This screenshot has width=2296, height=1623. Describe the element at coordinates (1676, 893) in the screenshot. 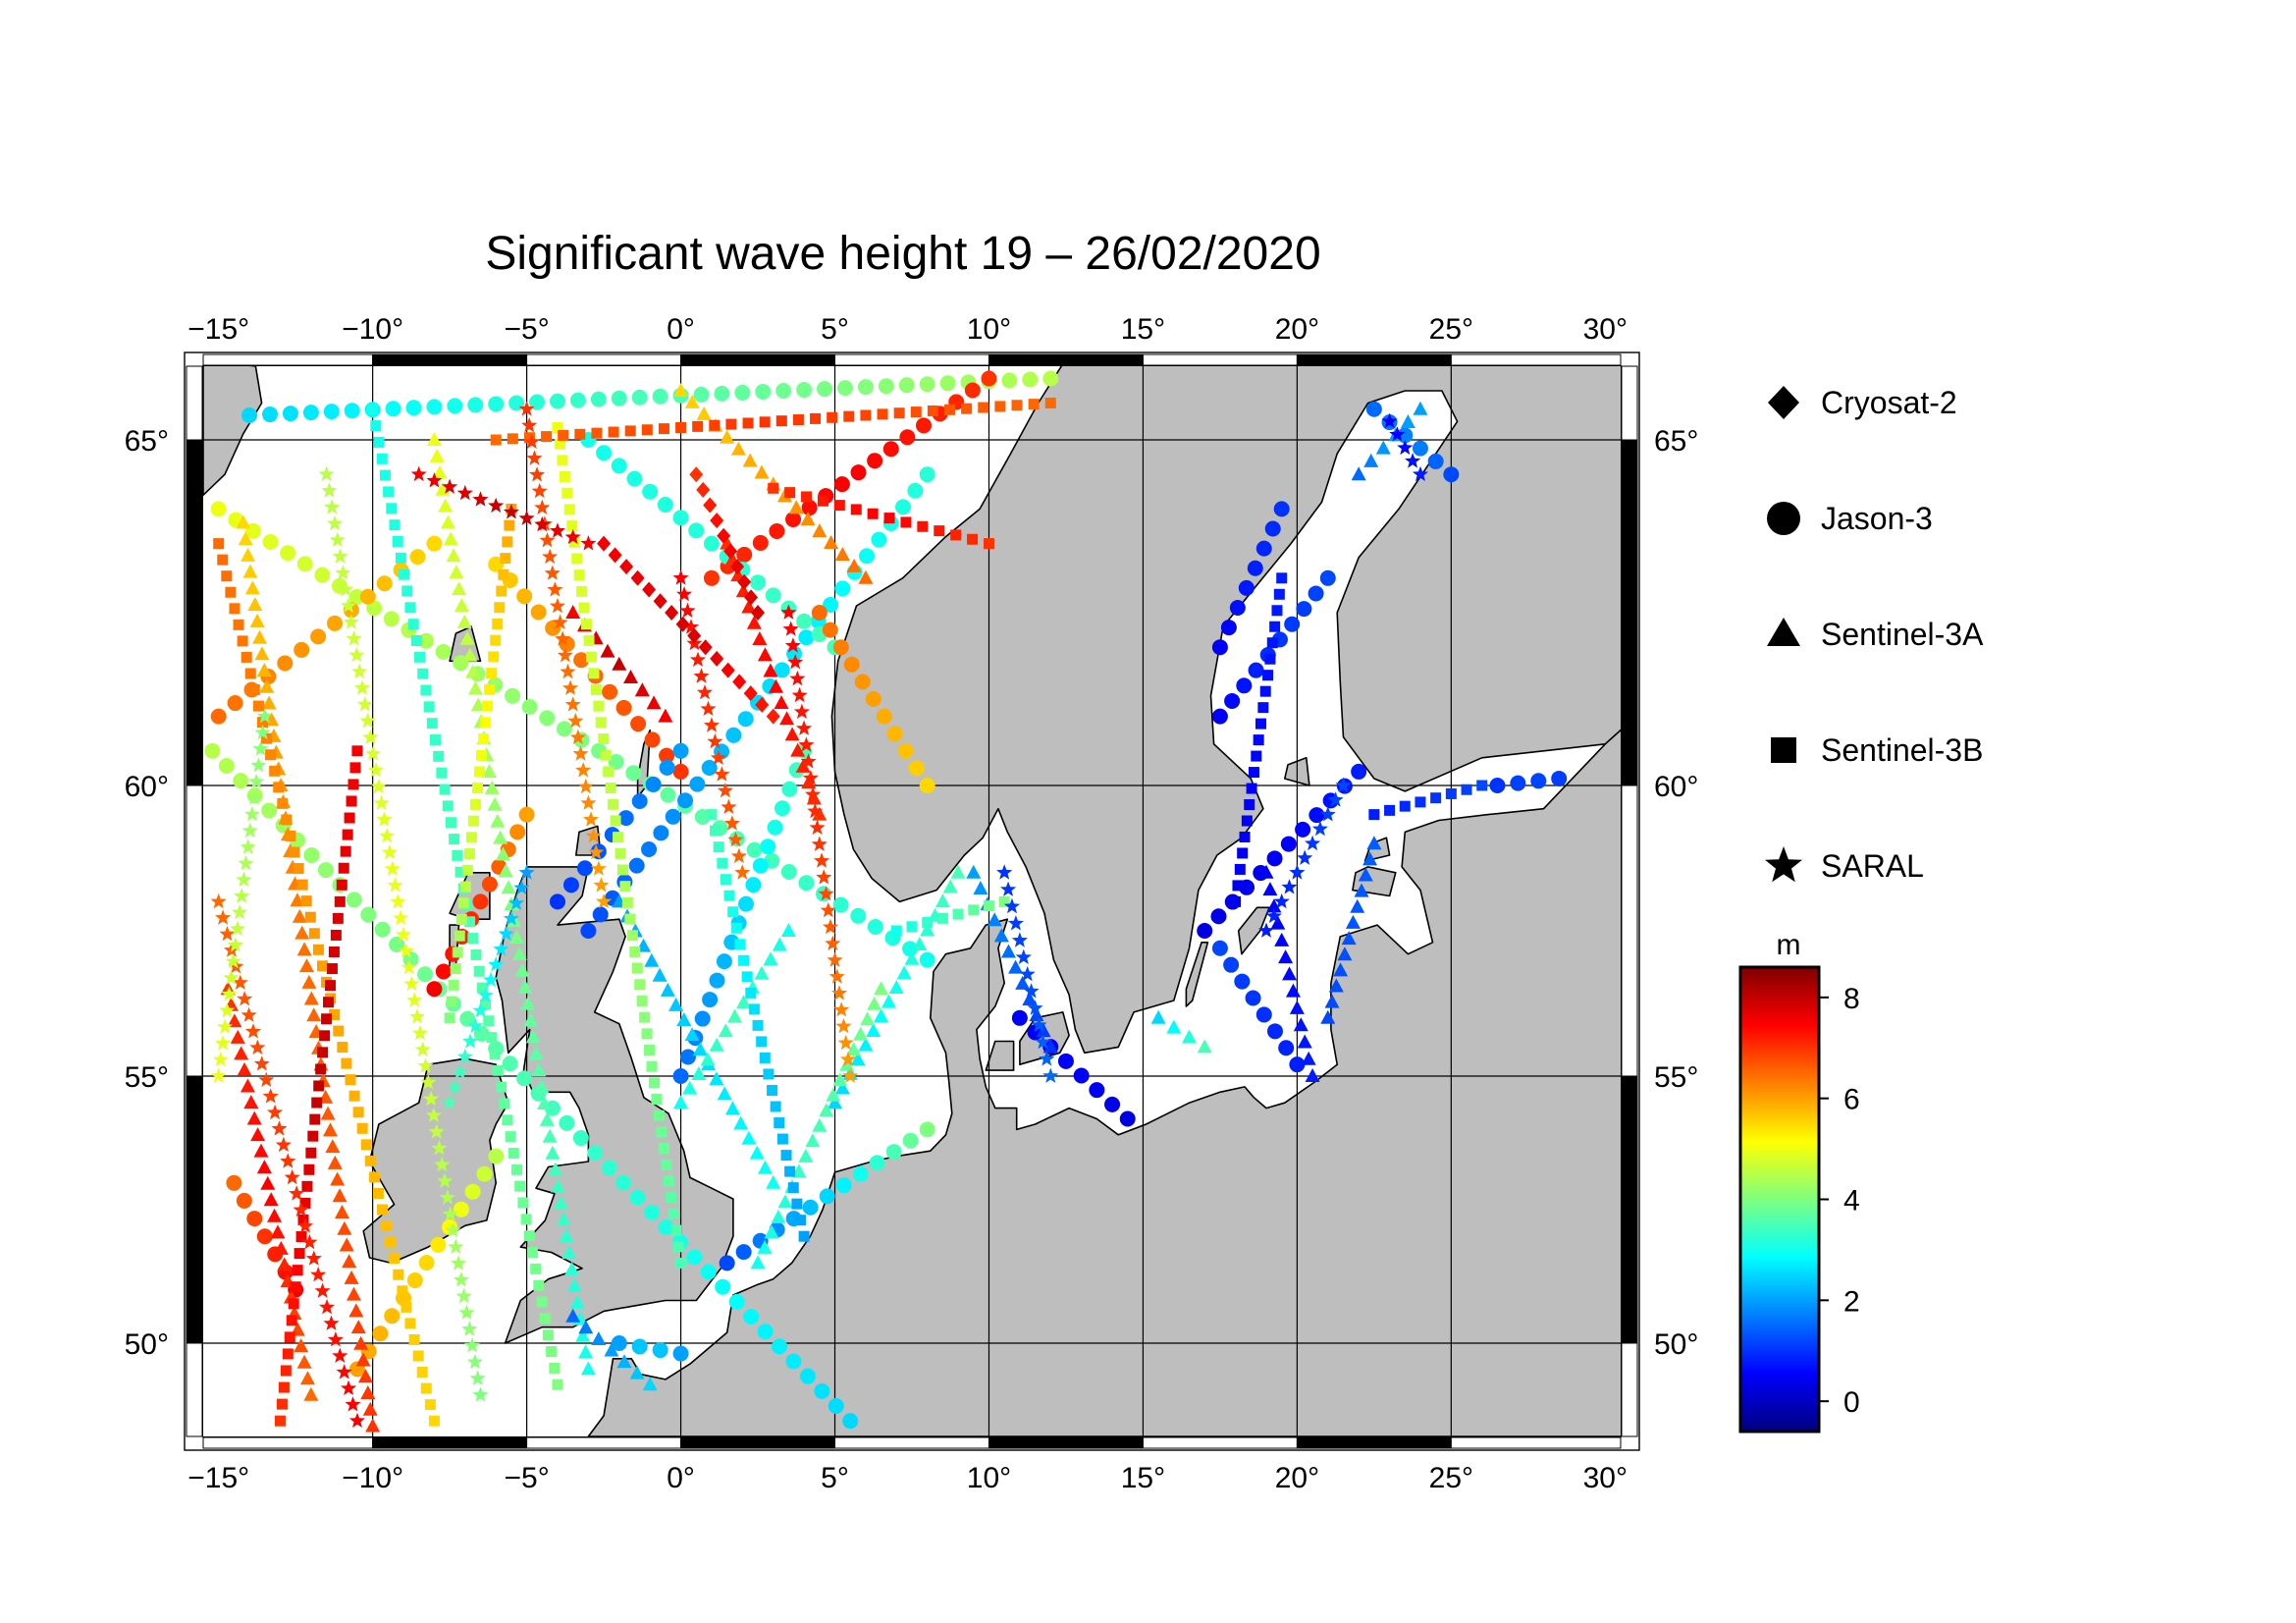

I see `latitude-labels-right: 65° 60° 55° 50°` at that location.